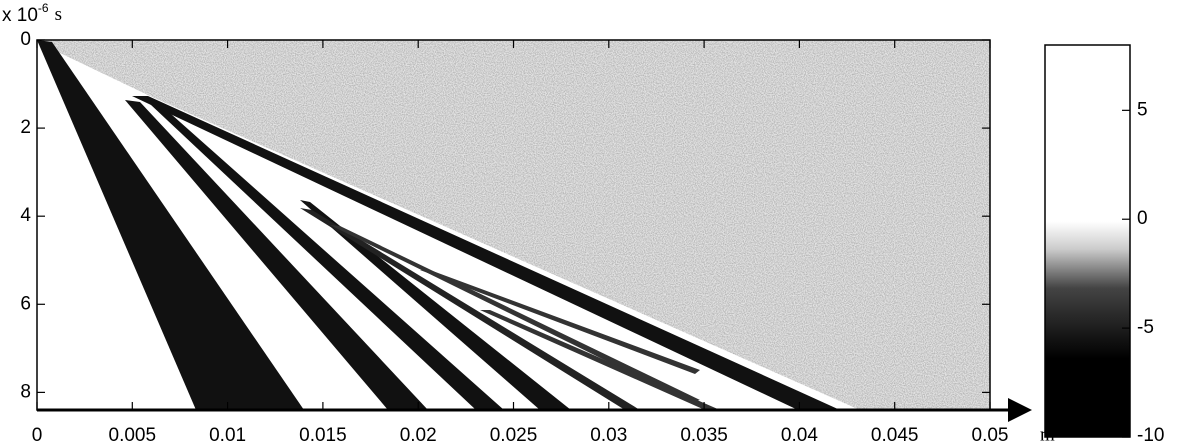 This screenshot has width=1189, height=447. Describe the element at coordinates (323, 435) in the screenshot. I see `x-tick-label: 0.015` at that location.